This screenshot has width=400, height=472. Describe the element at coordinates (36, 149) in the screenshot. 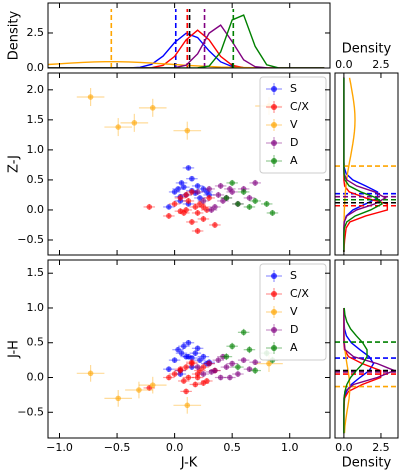

I see `y-tick-label: 1.0` at that location.